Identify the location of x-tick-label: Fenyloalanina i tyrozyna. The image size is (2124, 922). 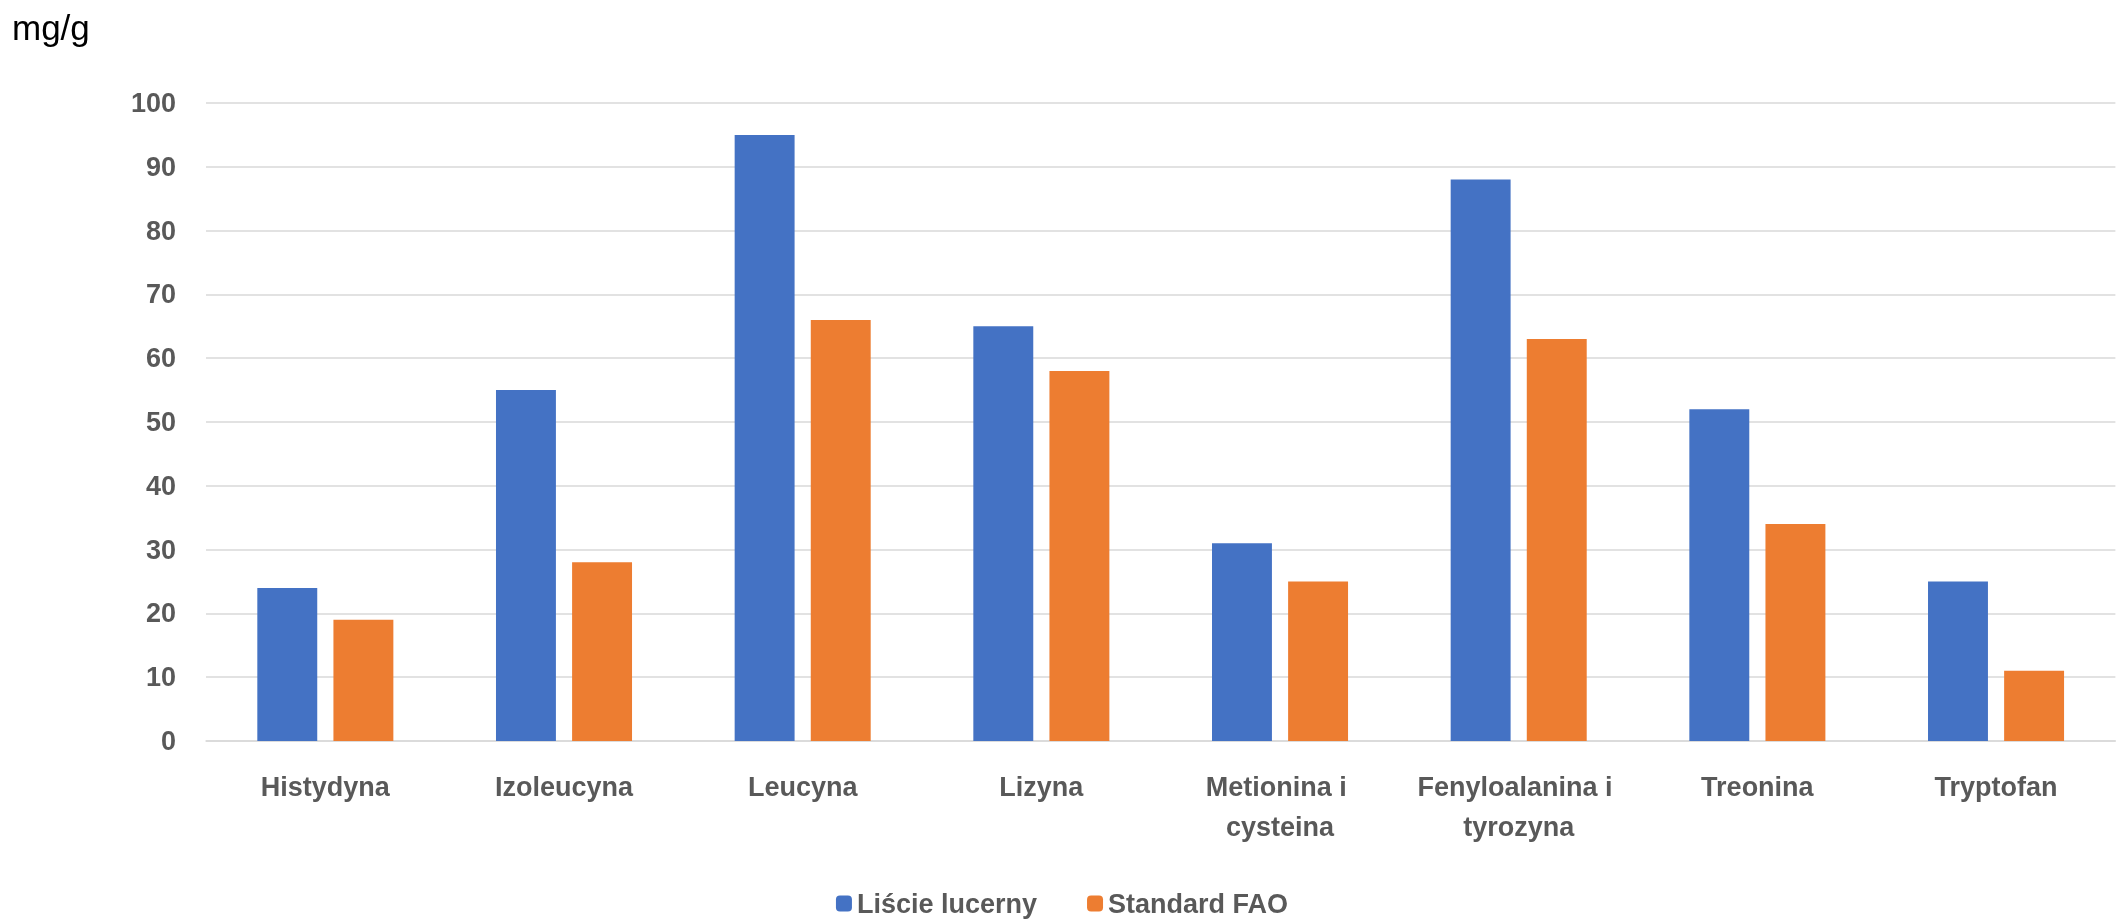
(1518, 807).